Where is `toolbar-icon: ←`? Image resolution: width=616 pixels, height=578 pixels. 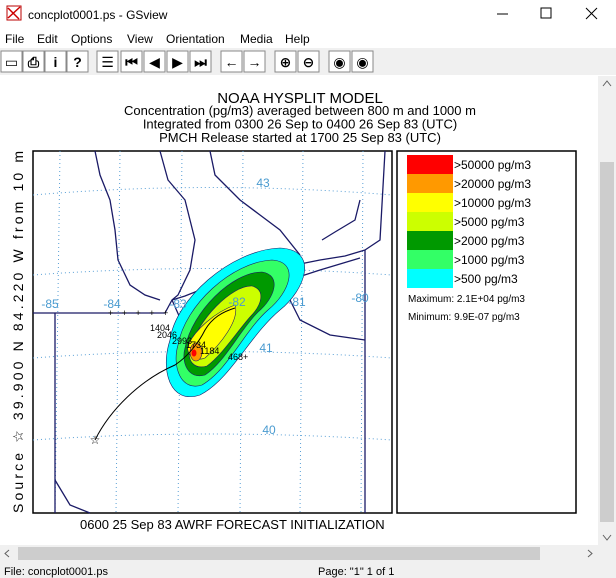
toolbar-icon: ← is located at coordinates (232, 62).